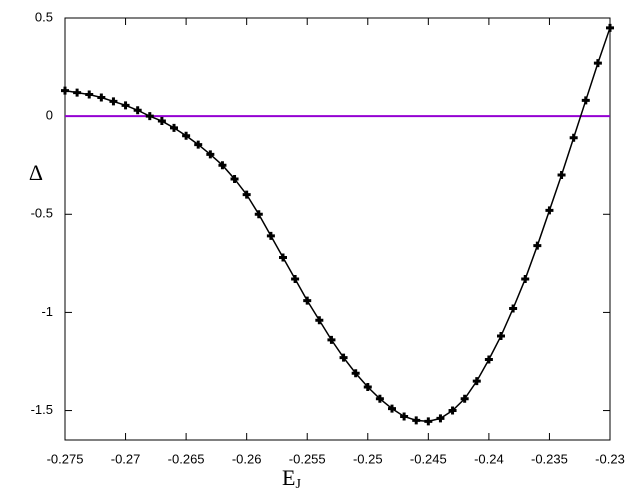 The height and width of the screenshot is (492, 640). Describe the element at coordinates (49, 115) in the screenshot. I see `y-tick-label: 0` at that location.